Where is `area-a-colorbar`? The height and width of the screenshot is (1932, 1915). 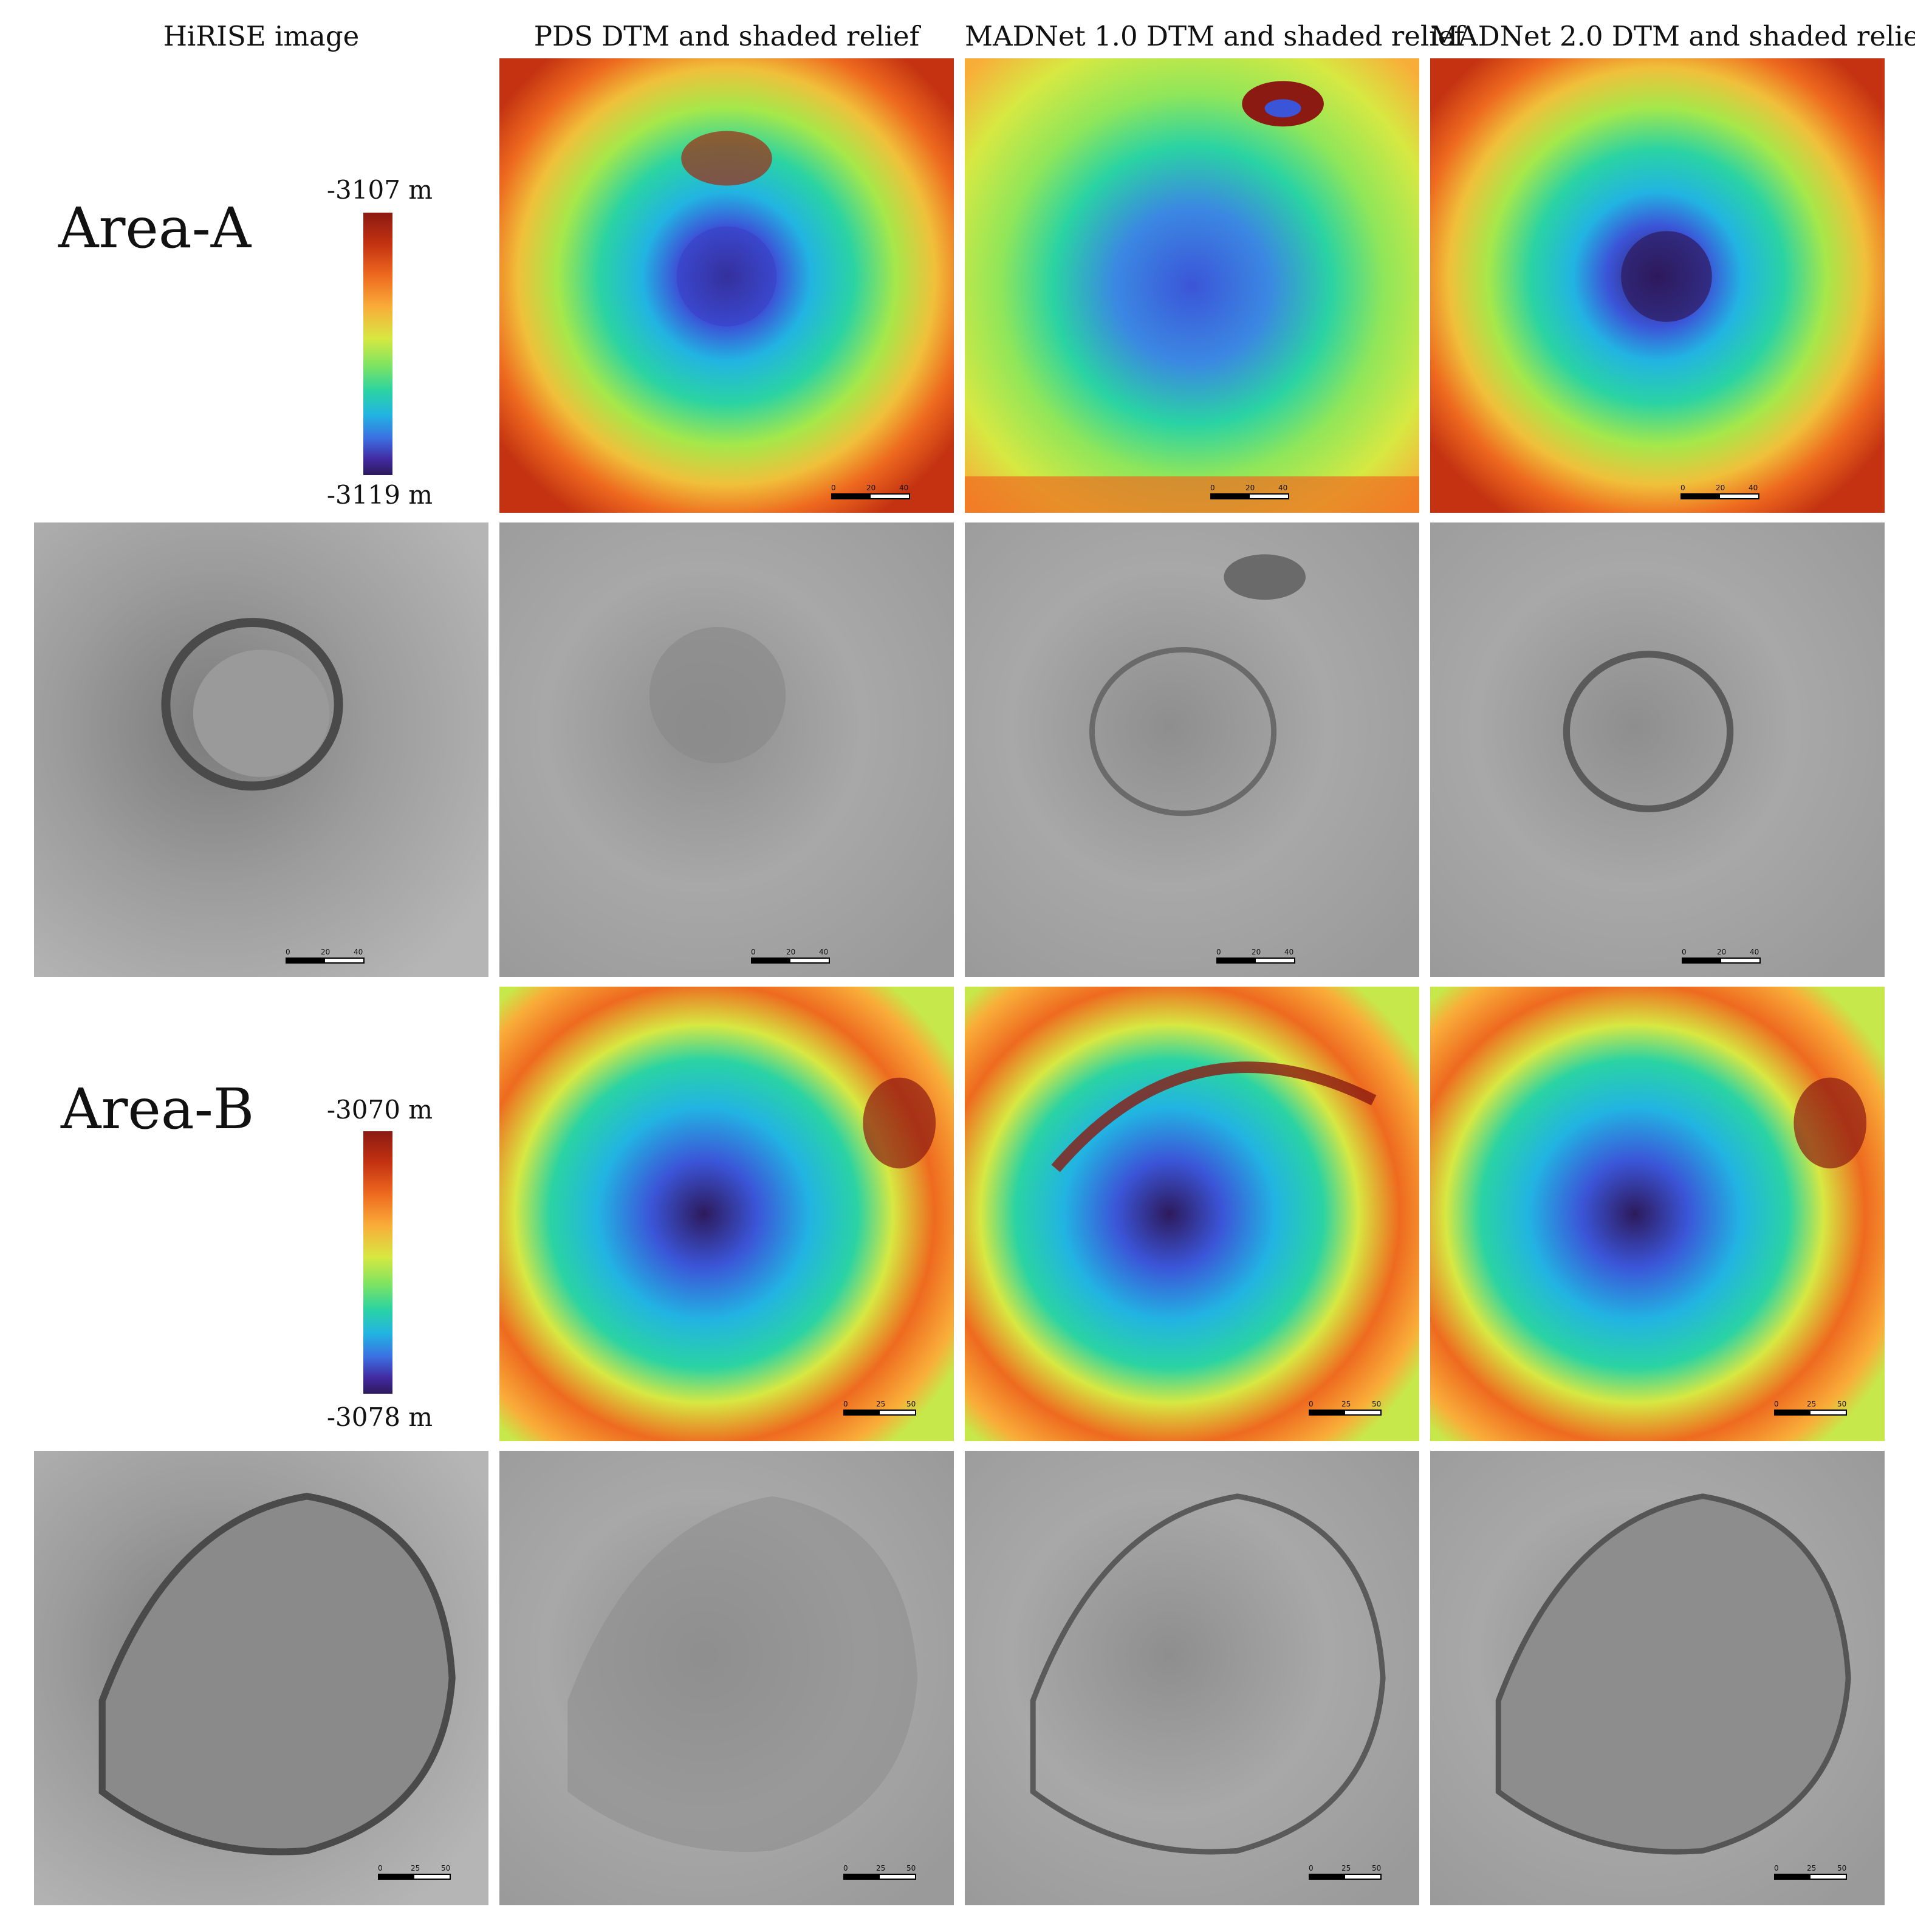 area-a-colorbar is located at coordinates (377, 344).